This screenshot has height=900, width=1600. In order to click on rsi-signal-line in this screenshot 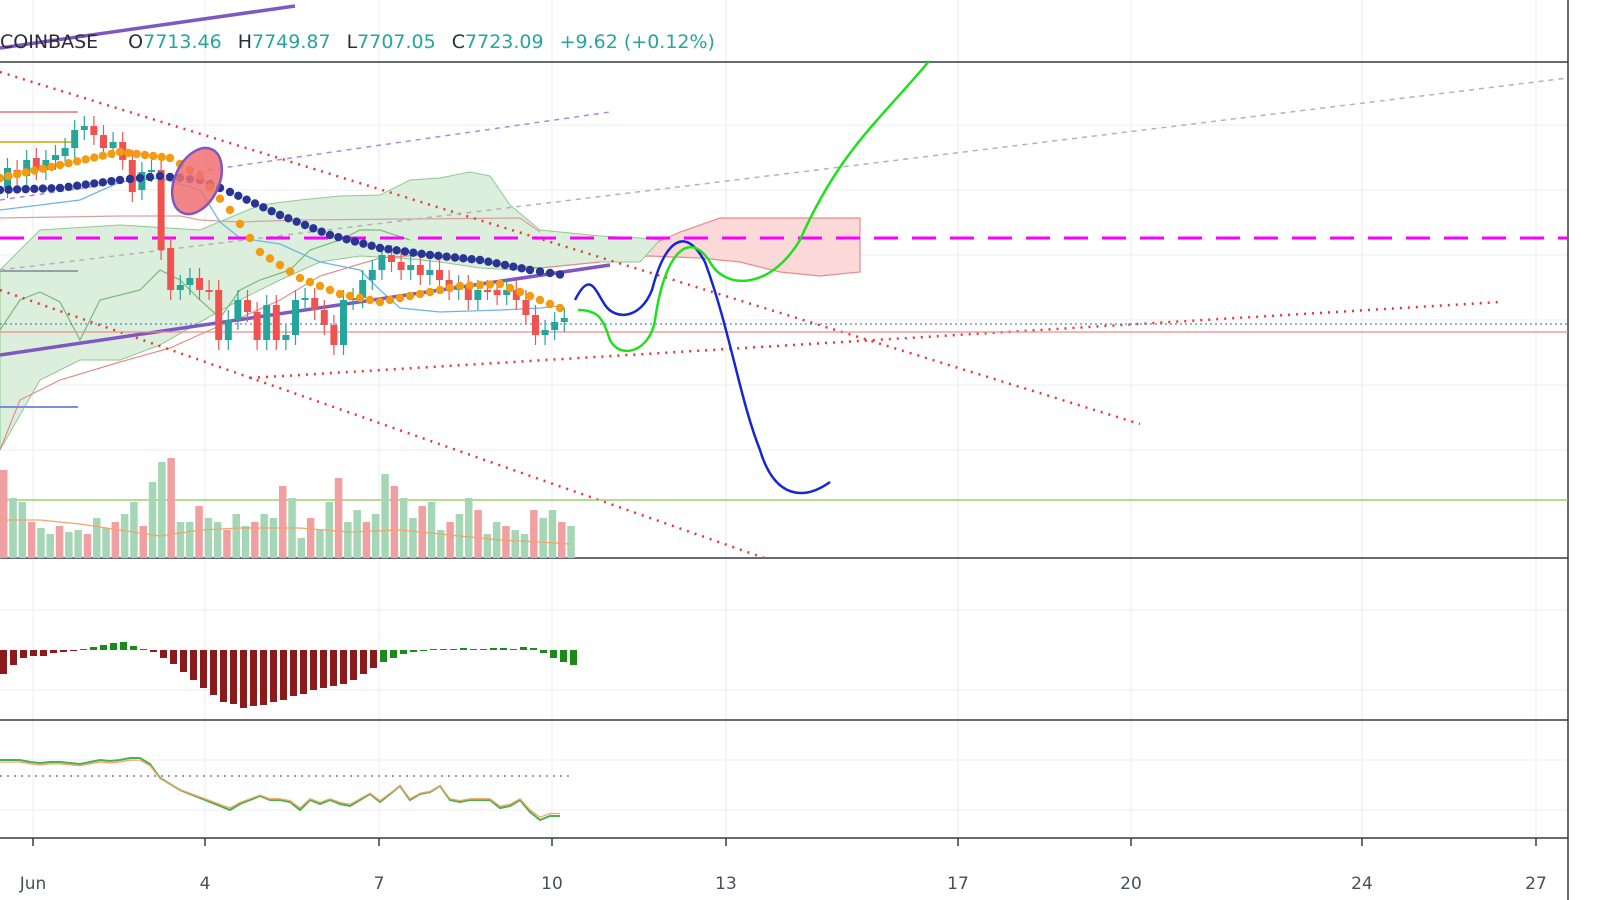, I will do `click(280, 788)`.